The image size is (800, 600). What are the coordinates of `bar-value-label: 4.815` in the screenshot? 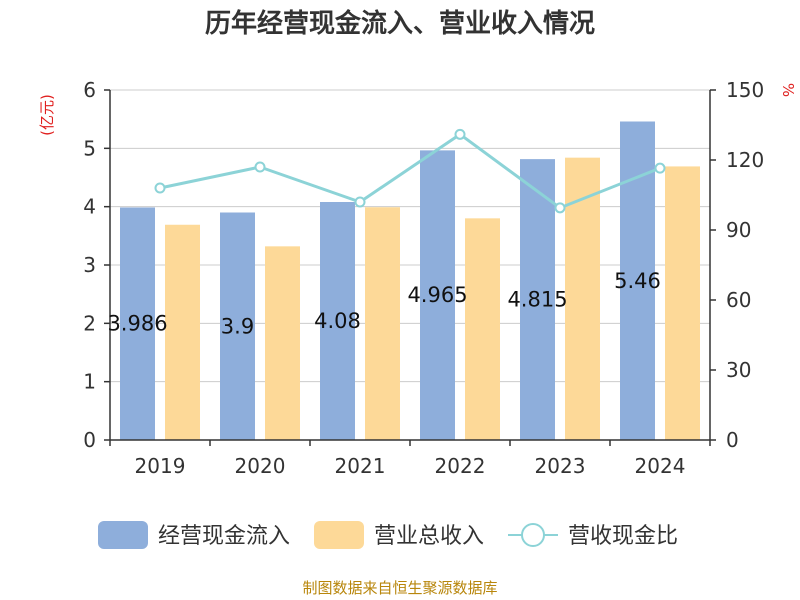 It's located at (537, 300).